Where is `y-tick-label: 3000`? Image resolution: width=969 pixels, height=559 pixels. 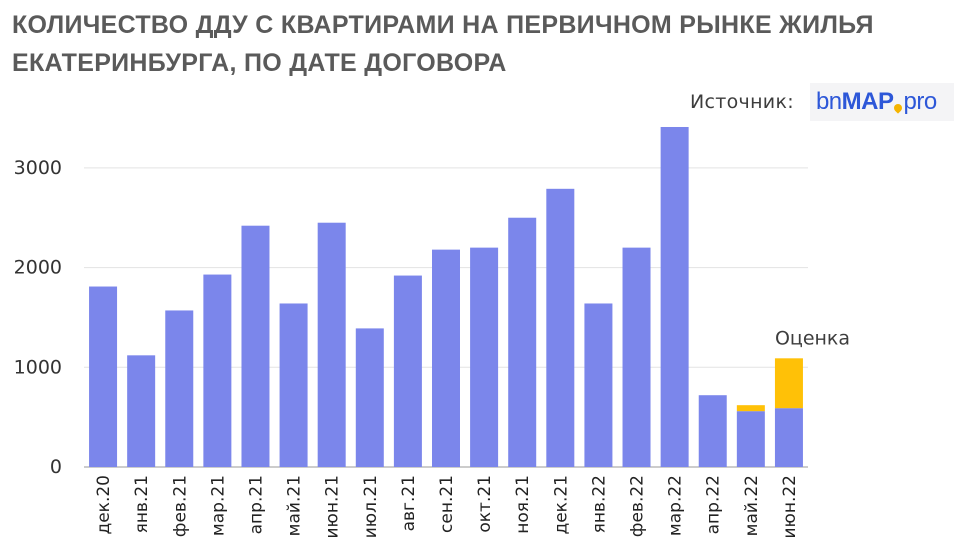 y-tick-label: 3000 is located at coordinates (38, 168).